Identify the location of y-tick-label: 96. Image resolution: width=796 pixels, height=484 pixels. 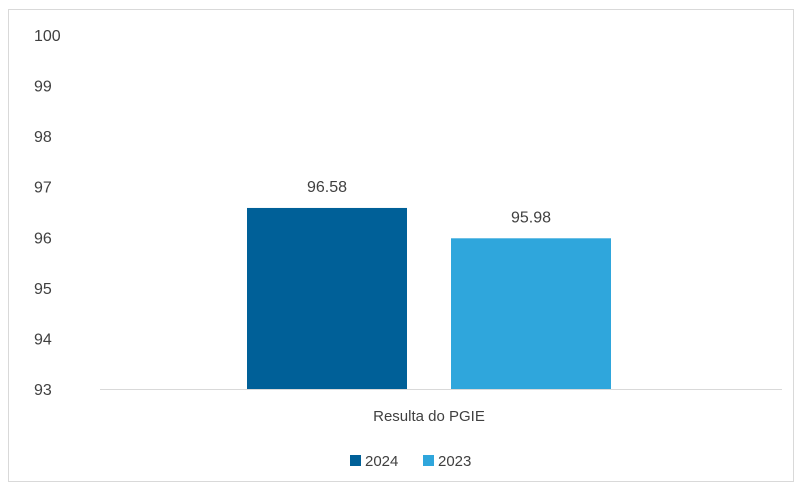
(43, 238).